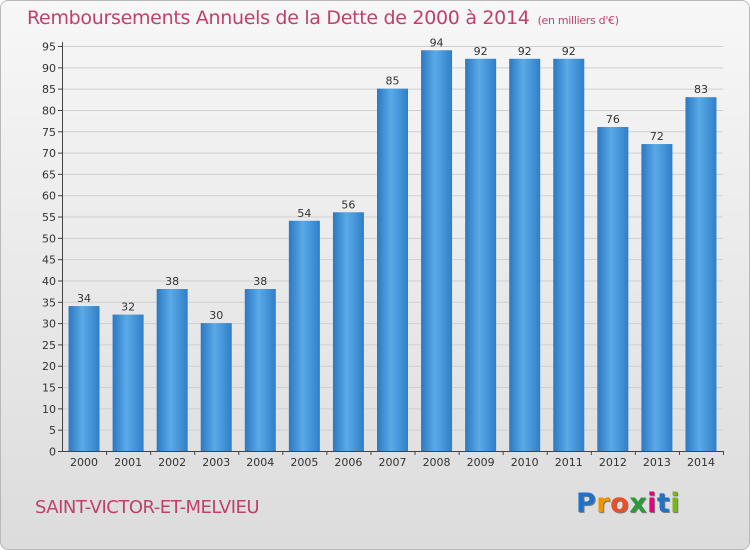  Describe the element at coordinates (304, 462) in the screenshot. I see `x-tick-label: 2005` at that location.